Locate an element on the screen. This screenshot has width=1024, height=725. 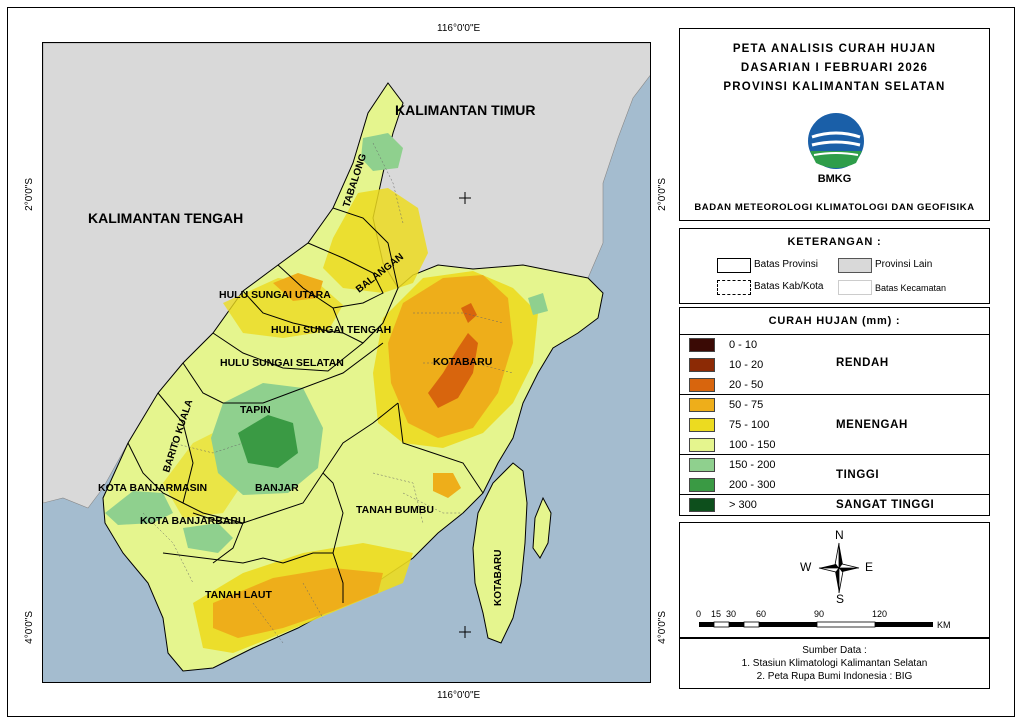
legend-label: 150 - 200 is located at coordinates (752, 465).